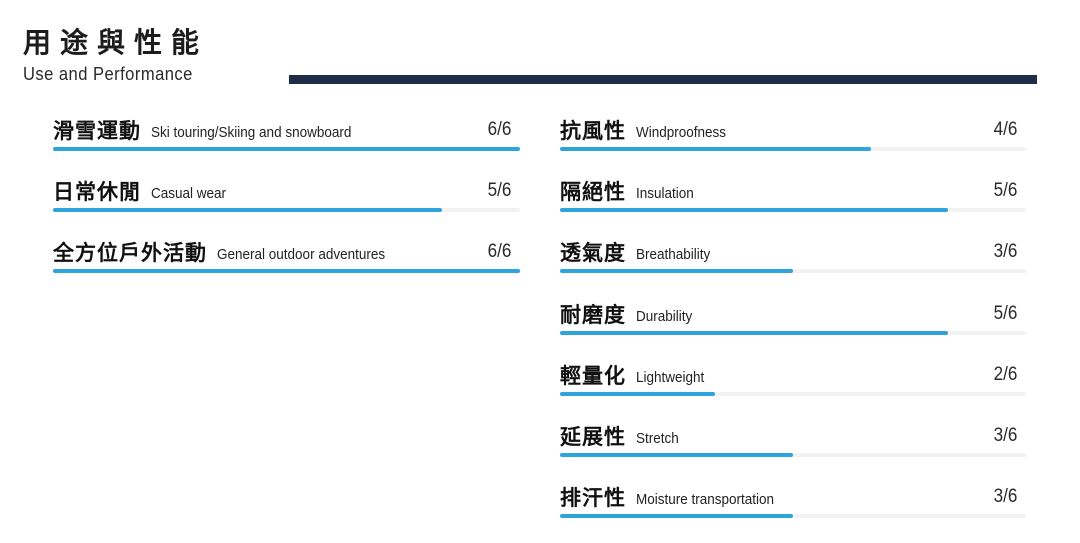 The height and width of the screenshot is (543, 1080). What do you see at coordinates (665, 194) in the screenshot?
I see `rating-label-en: Insulation` at bounding box center [665, 194].